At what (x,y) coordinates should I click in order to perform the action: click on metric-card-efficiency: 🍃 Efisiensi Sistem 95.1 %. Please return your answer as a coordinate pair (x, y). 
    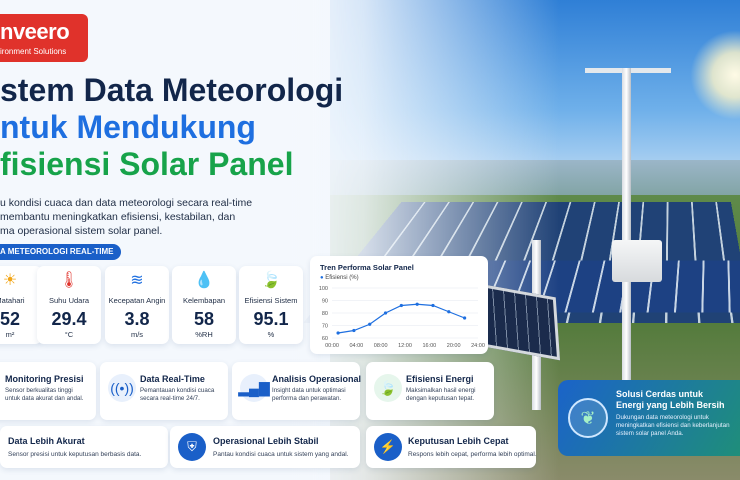
    Looking at the image, I should click on (271, 305).